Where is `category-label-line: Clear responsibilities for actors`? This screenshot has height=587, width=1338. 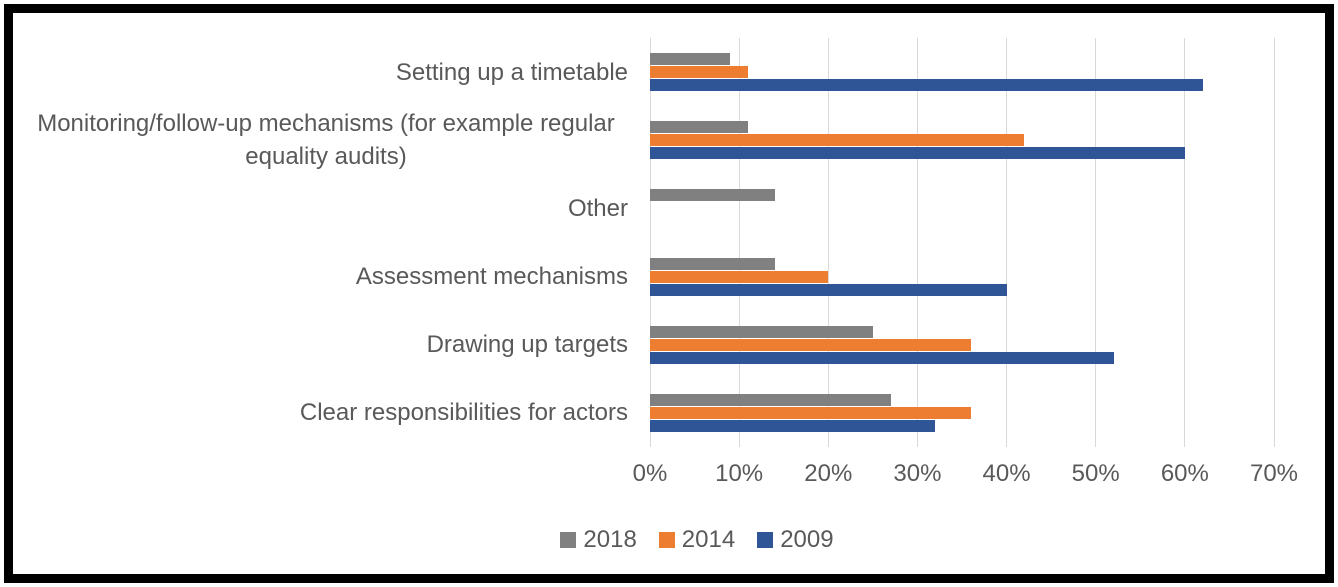
category-label-line: Clear responsibilities for actors is located at coordinates (463, 413).